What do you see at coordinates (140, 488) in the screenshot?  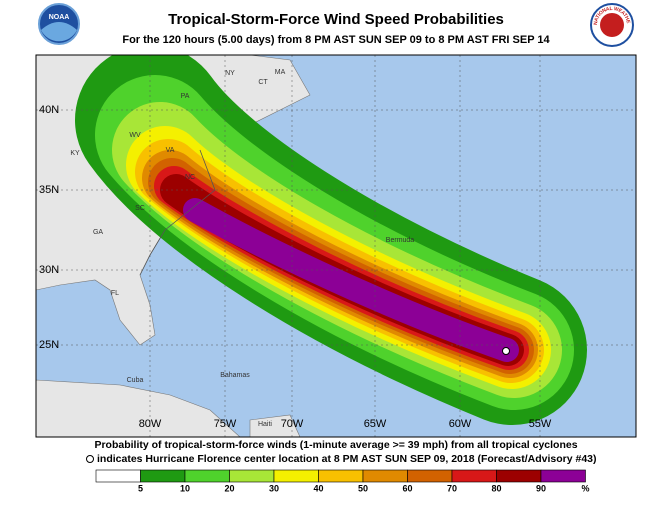 I see `legend-tick-label: 5` at bounding box center [140, 488].